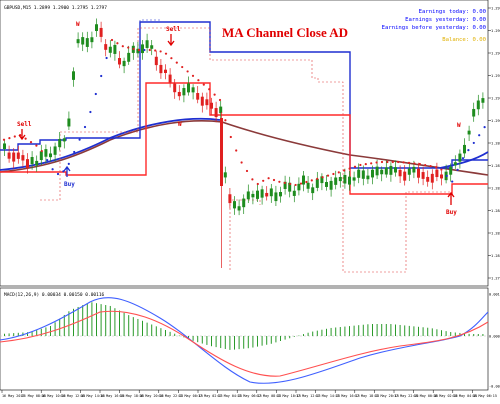  What do you see at coordinates (173, 29) in the screenshot?
I see `sell-signal-label: Sell` at bounding box center [173, 29].